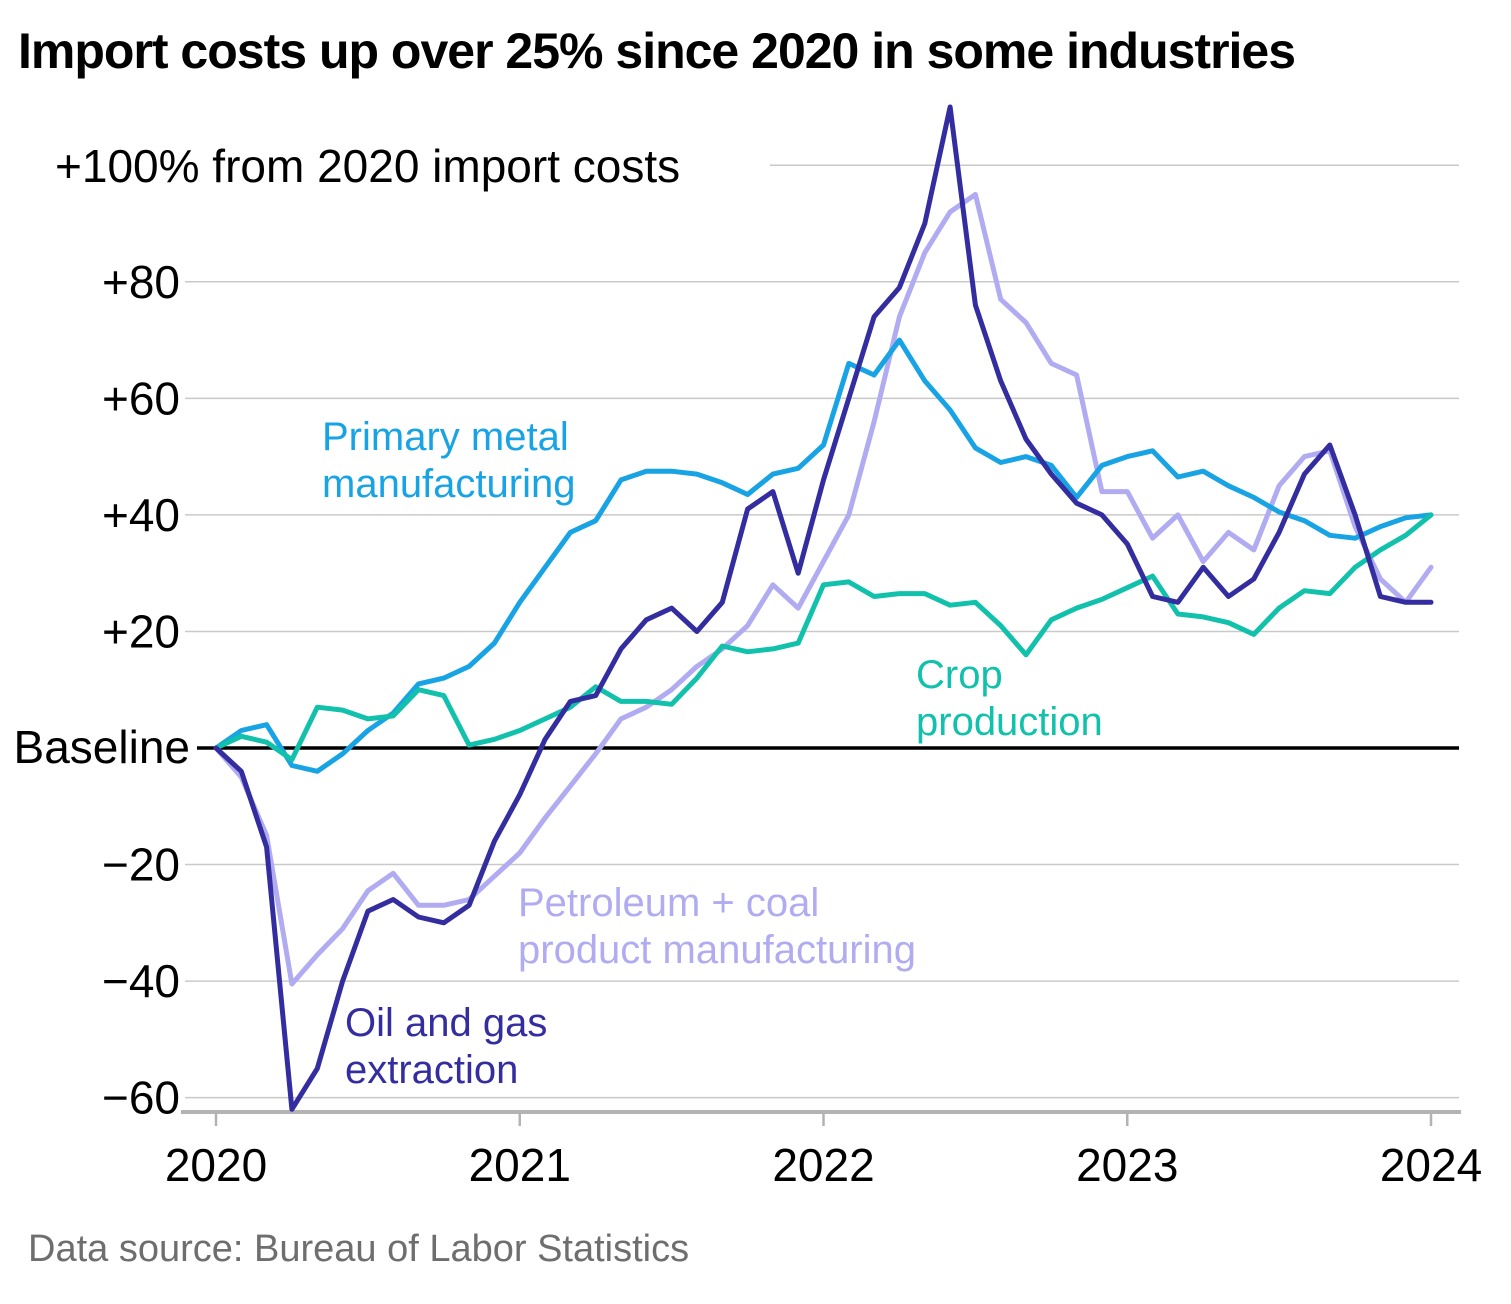 The image size is (1511, 1304). Describe the element at coordinates (1431, 1165) in the screenshot. I see `x-tick-label-2024: 2024` at that location.